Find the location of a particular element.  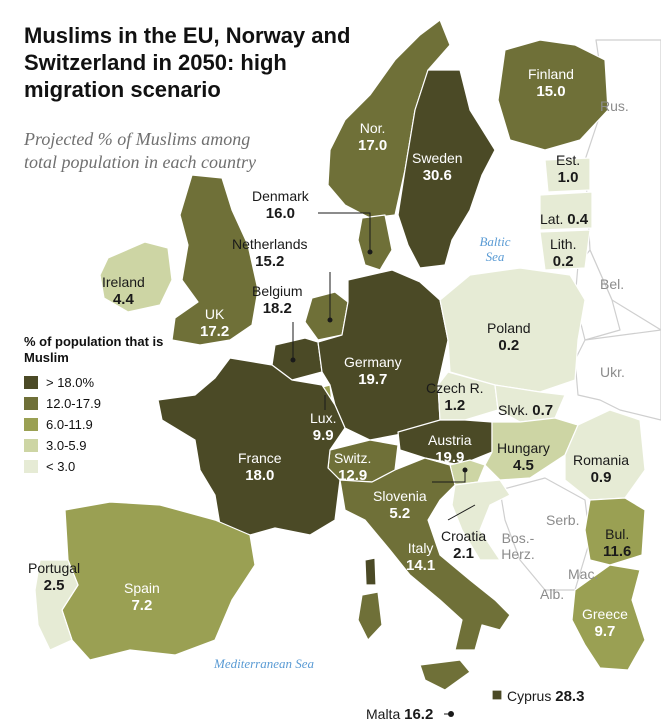

latvia-shape is located at coordinates (566, 211).